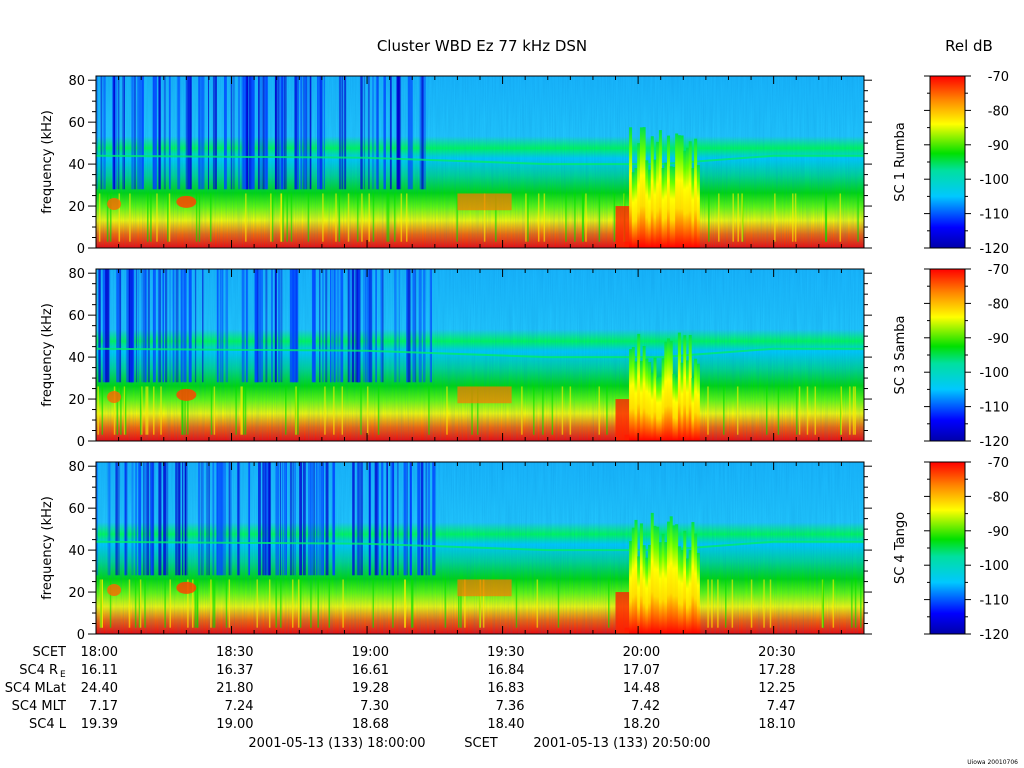 This screenshot has width=1024, height=768. What do you see at coordinates (641, 670) in the screenshot?
I see `ephem-re-value: 17.07` at bounding box center [641, 670].